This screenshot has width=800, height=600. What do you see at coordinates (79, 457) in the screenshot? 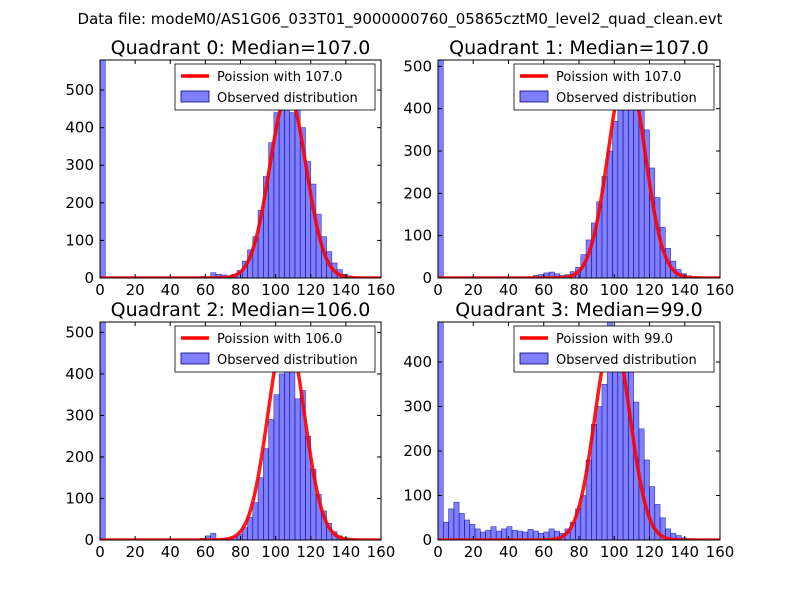
I see `y-tick-label: 200` at bounding box center [79, 457].